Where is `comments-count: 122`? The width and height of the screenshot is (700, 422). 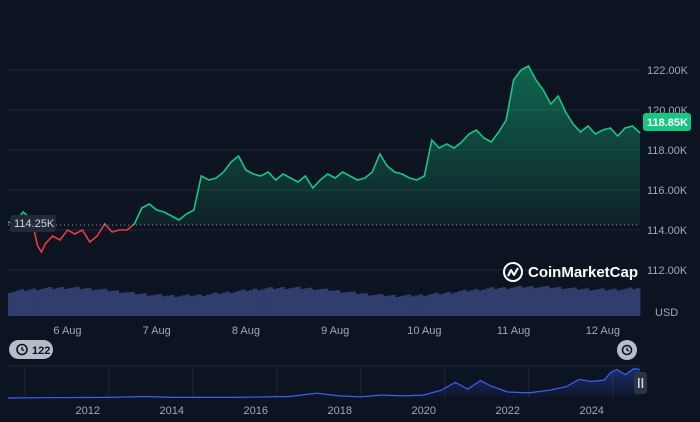
comments-count: 122 is located at coordinates (41, 351).